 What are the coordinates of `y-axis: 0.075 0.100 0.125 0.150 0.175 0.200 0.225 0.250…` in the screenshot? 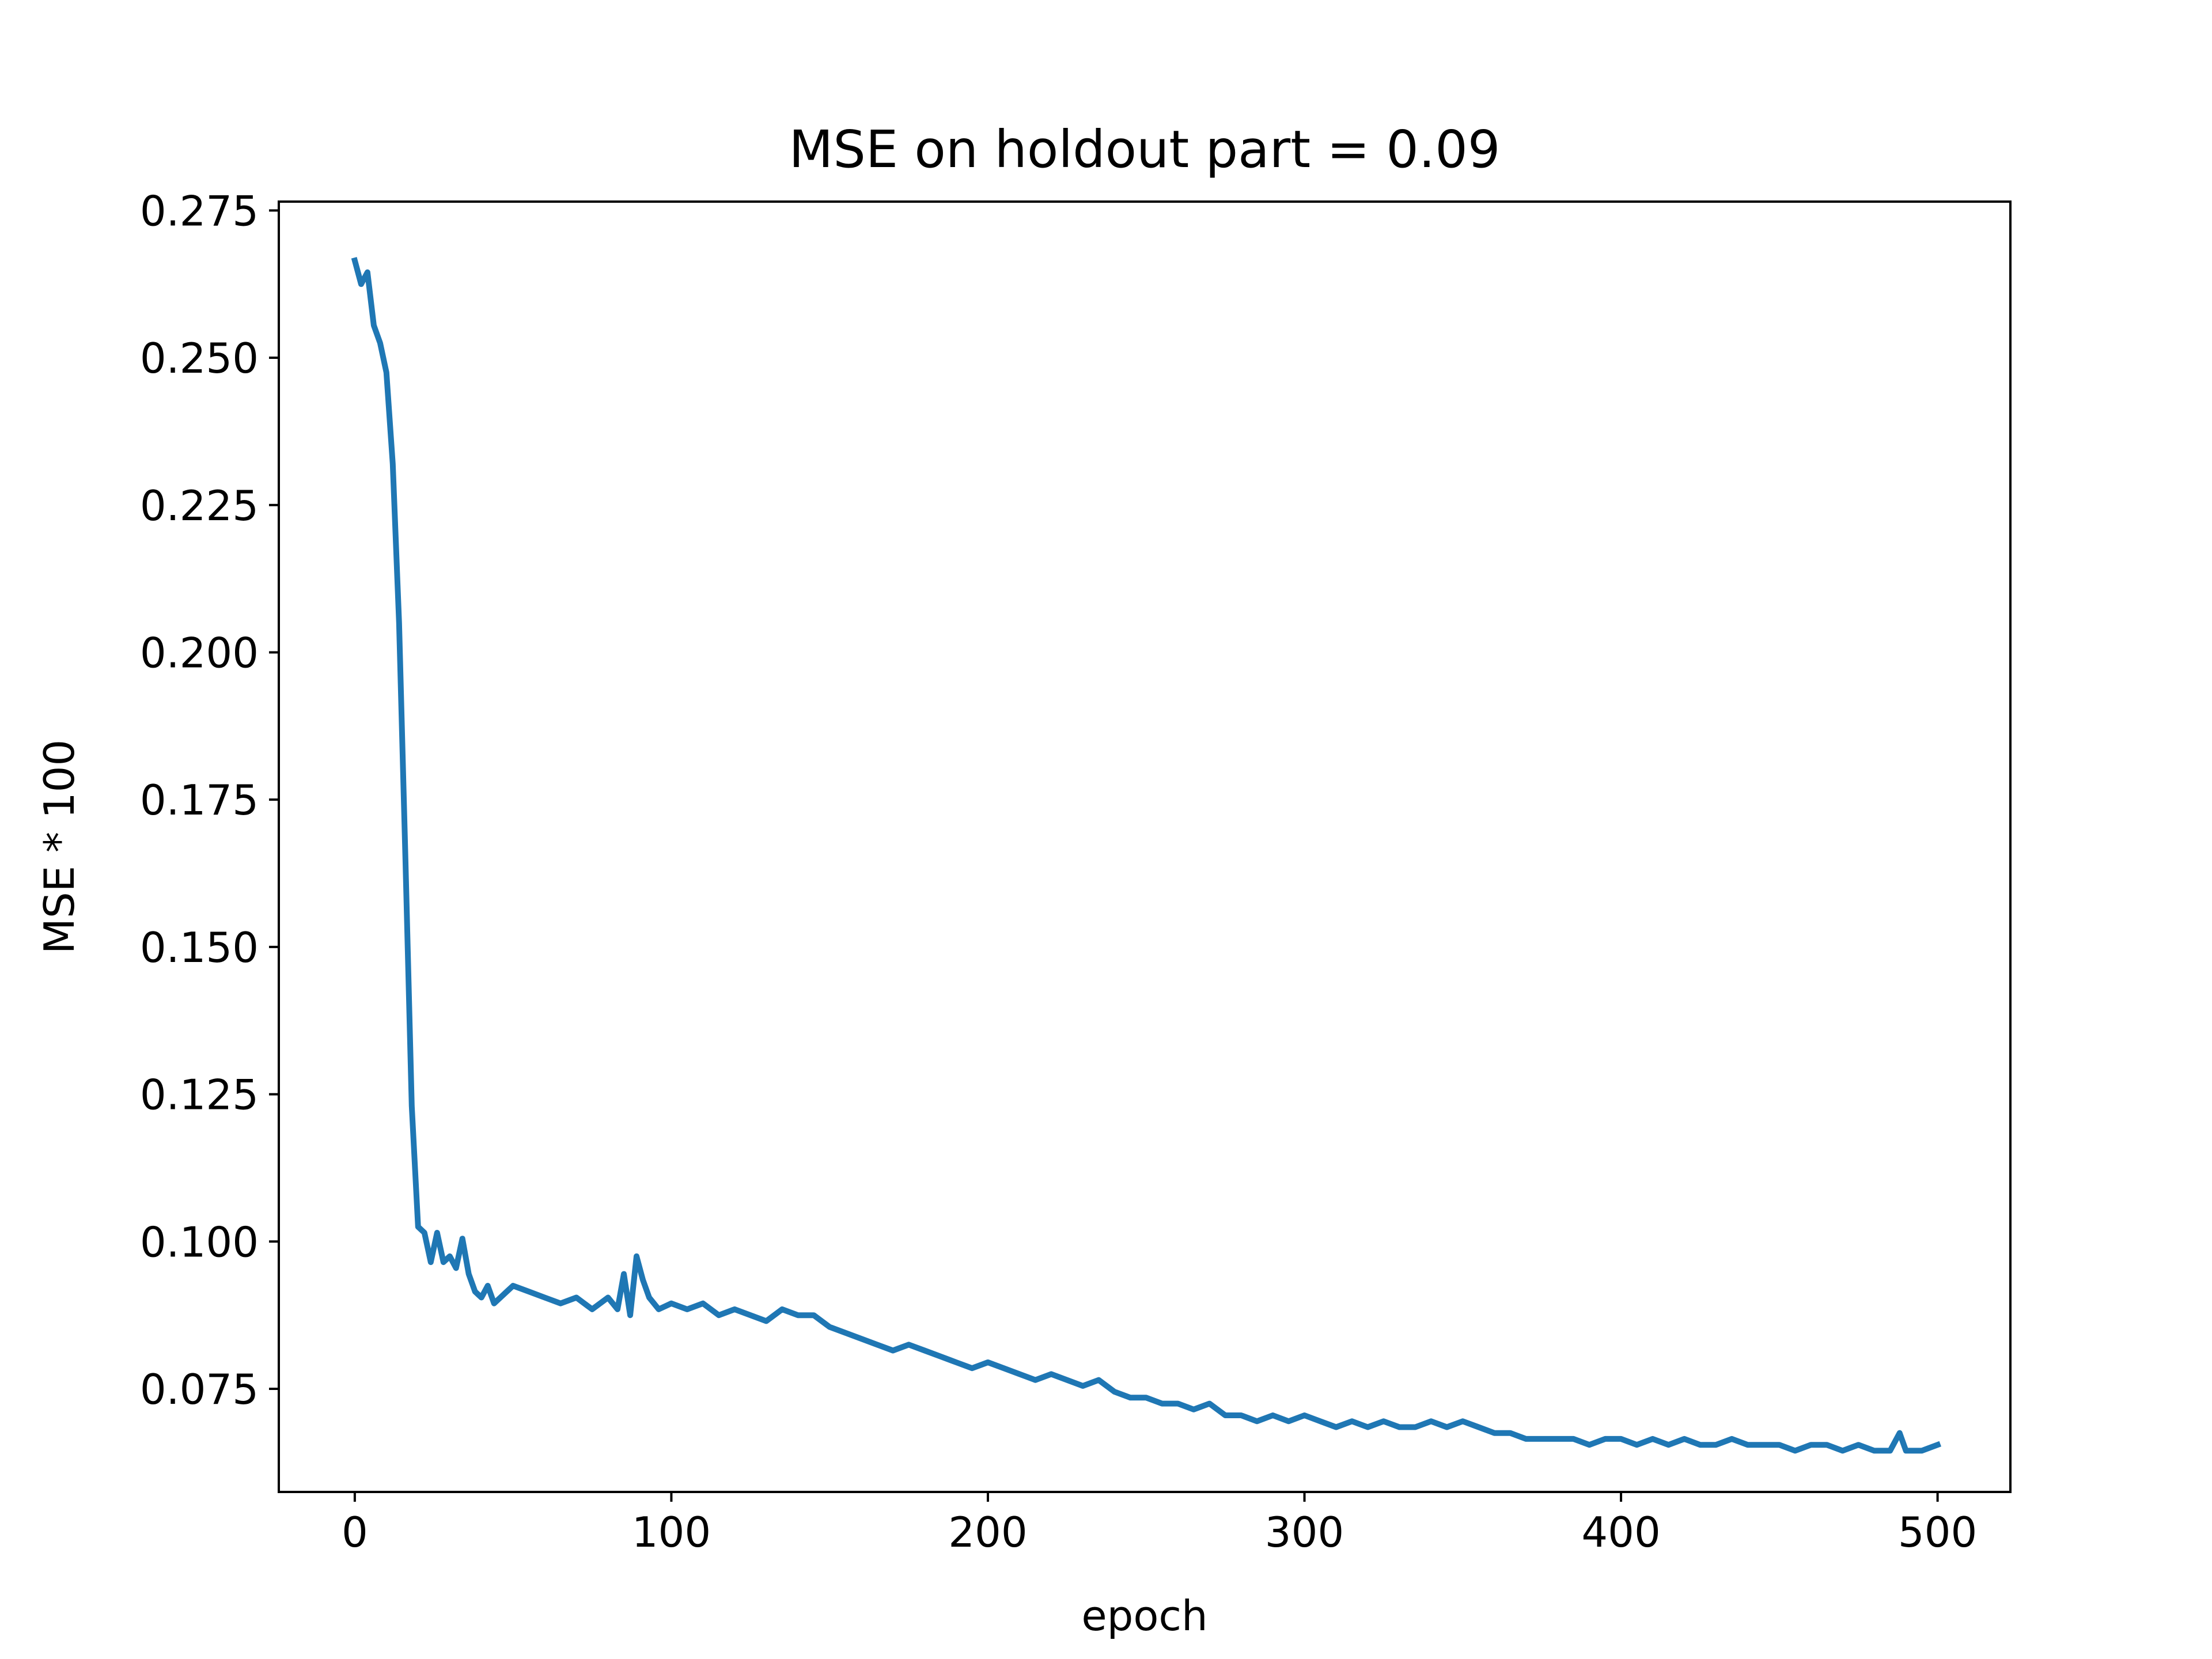 It's located at (209, 800).